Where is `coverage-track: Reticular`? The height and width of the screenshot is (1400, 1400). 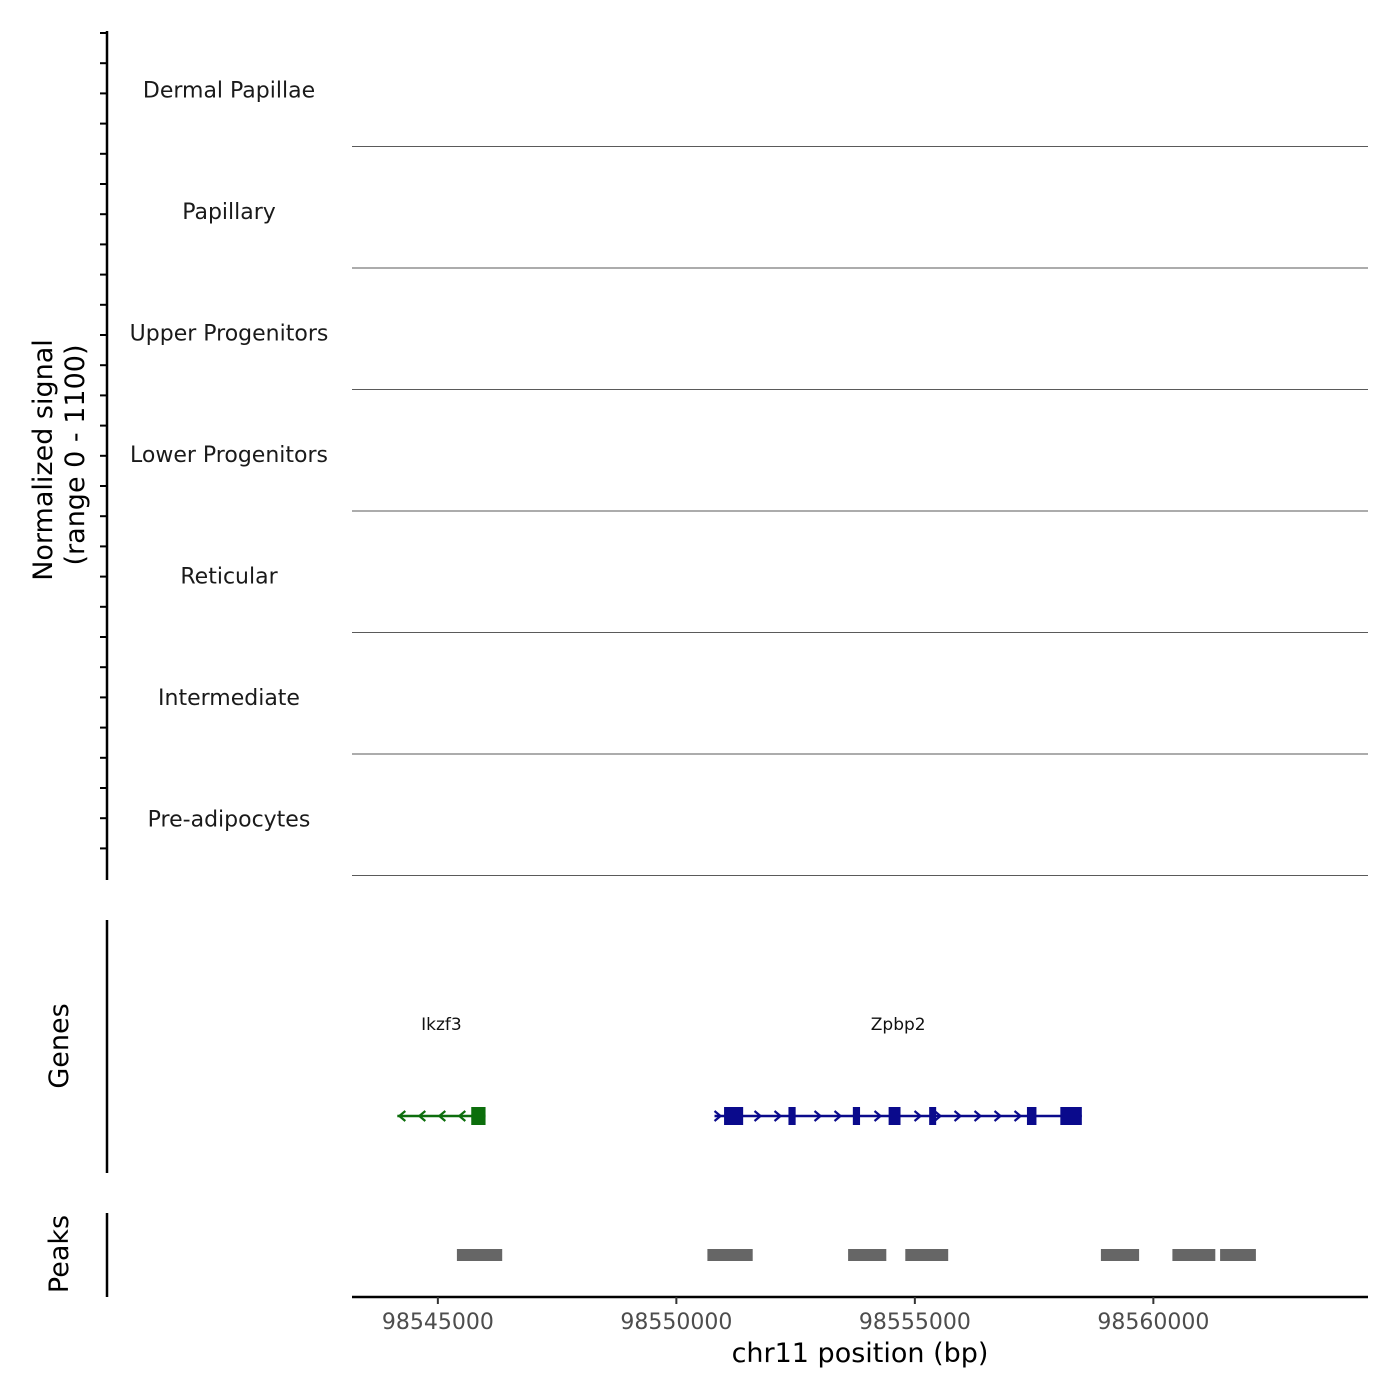
coverage-track: Reticular is located at coordinates (774, 599).